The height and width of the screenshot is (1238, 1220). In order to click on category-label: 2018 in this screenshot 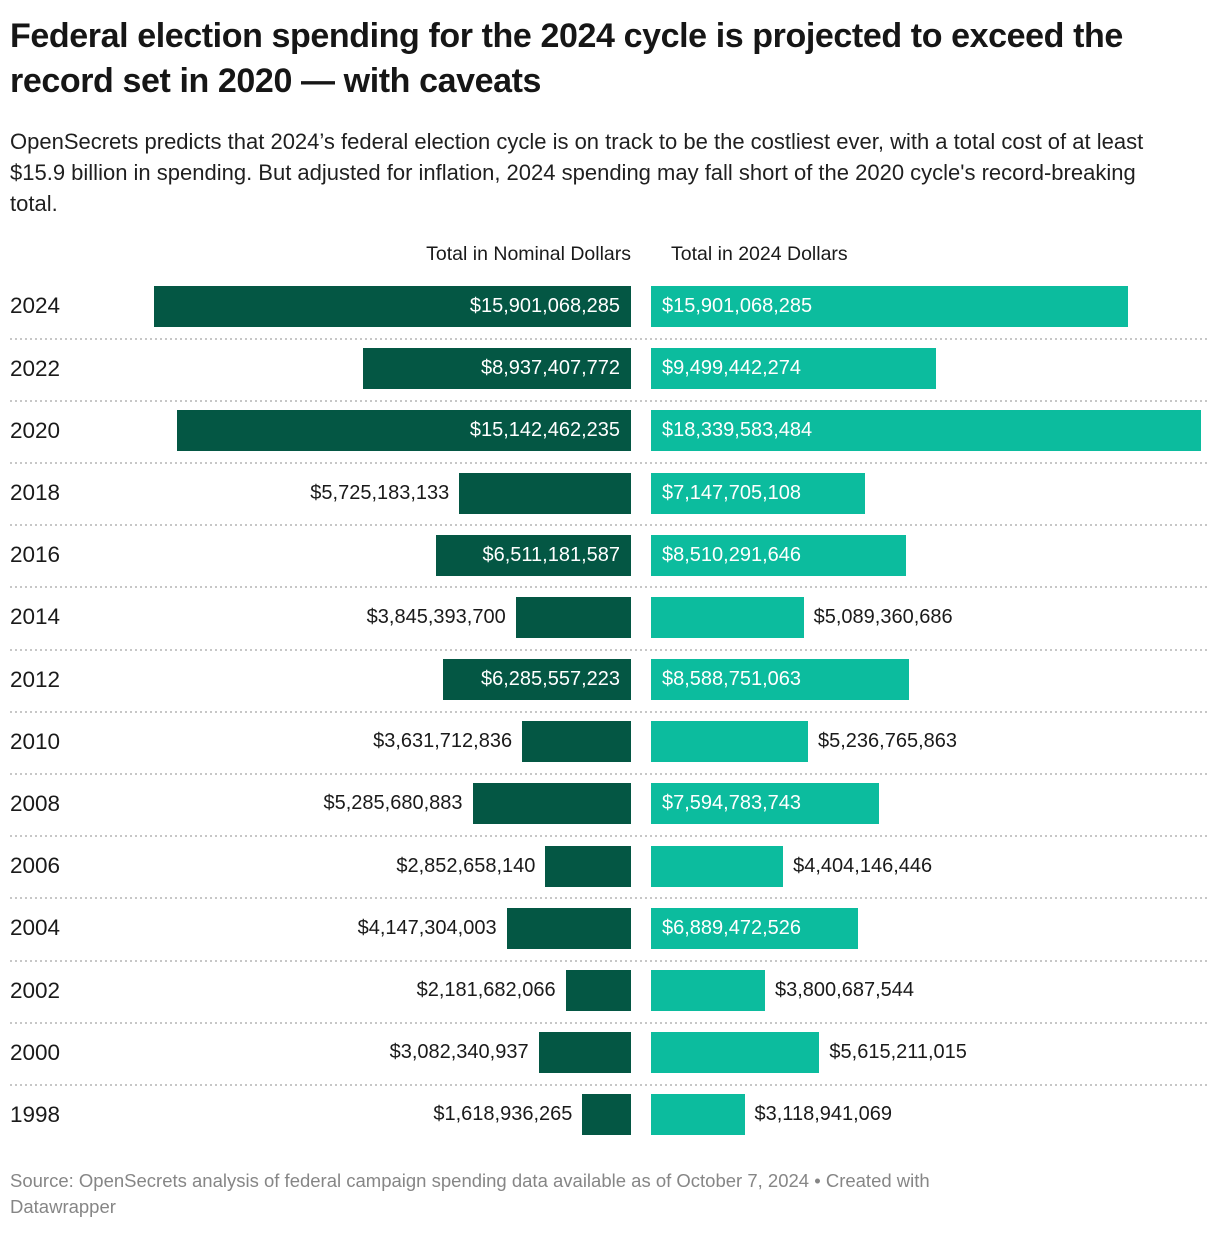, I will do `click(35, 493)`.